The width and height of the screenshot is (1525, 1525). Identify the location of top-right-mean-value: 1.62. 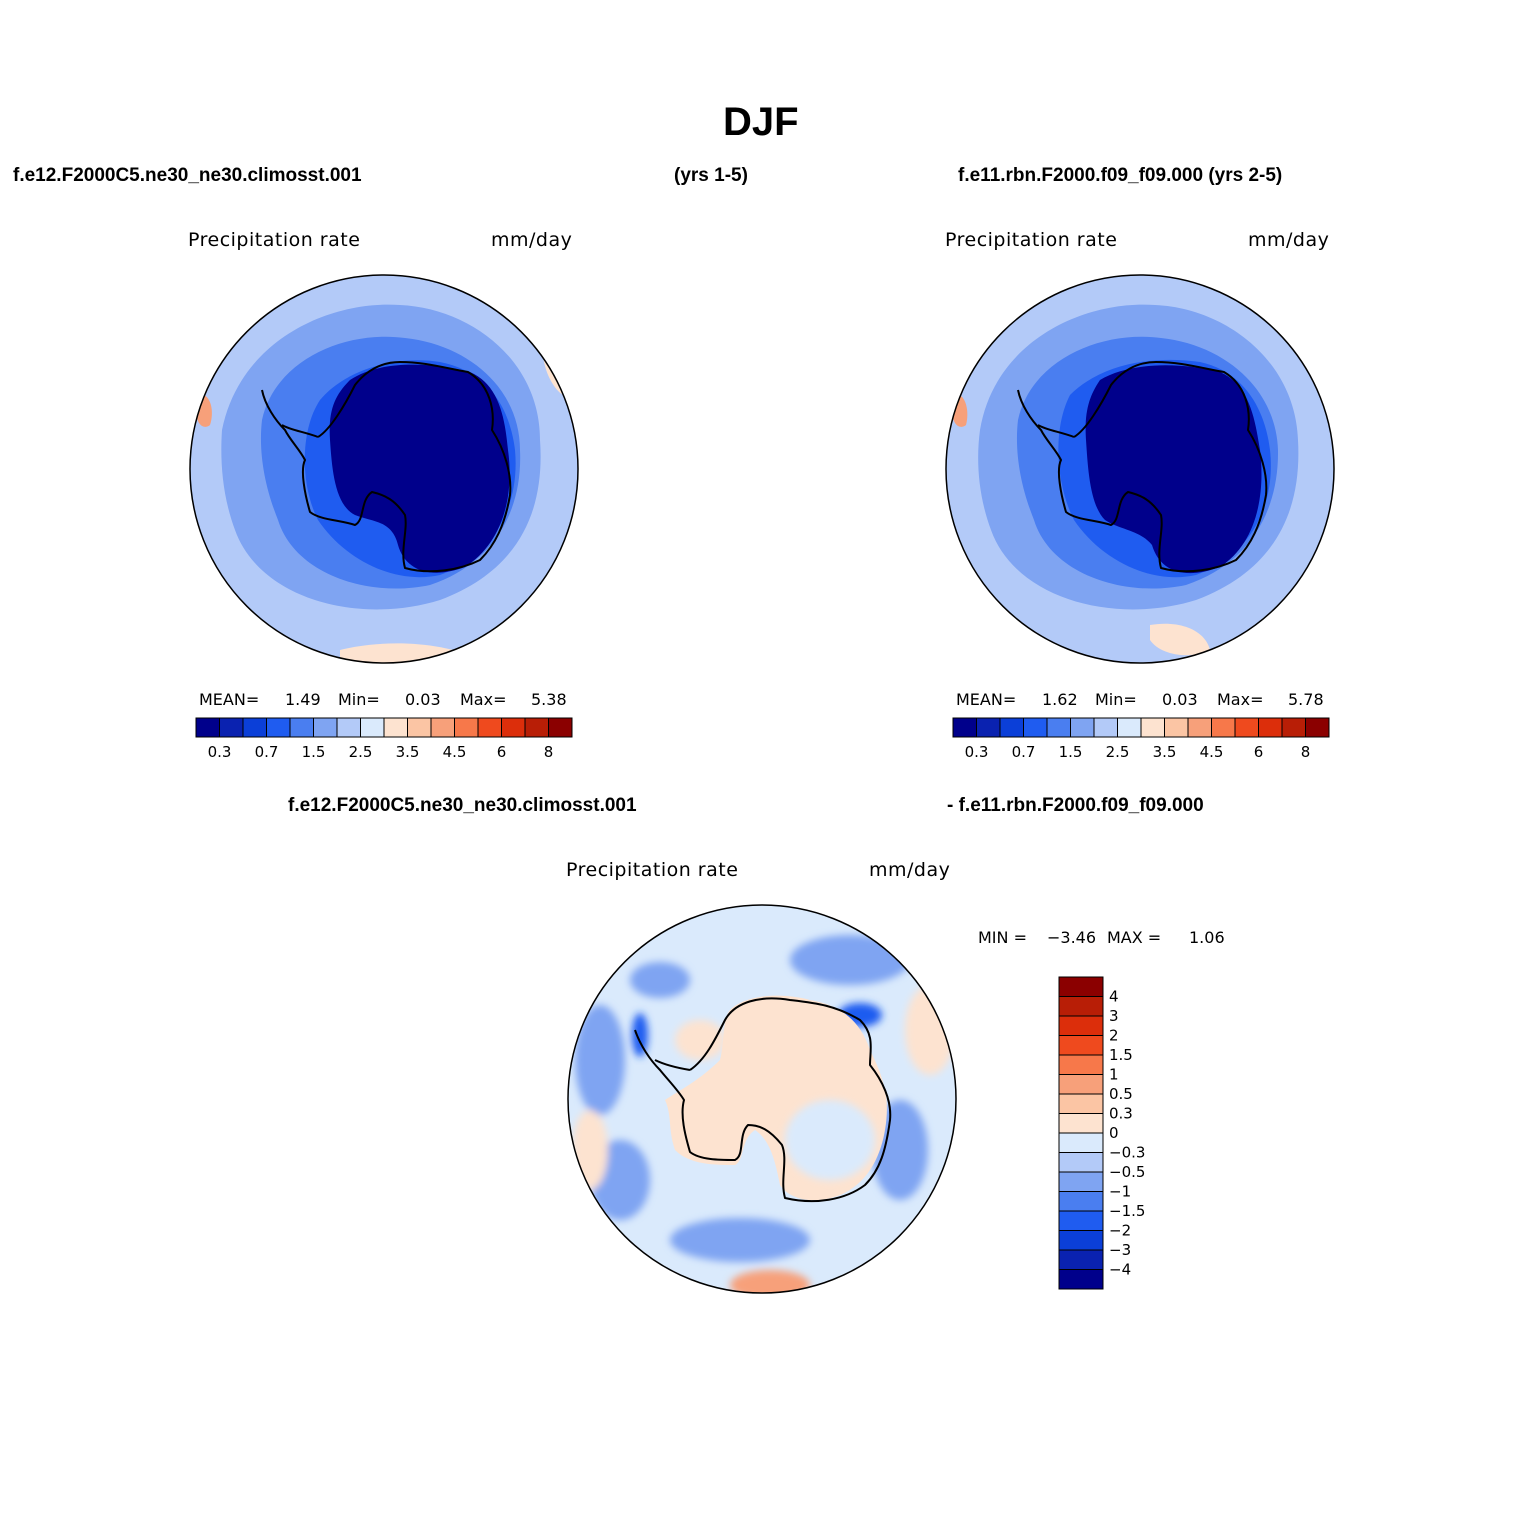
(1060, 699).